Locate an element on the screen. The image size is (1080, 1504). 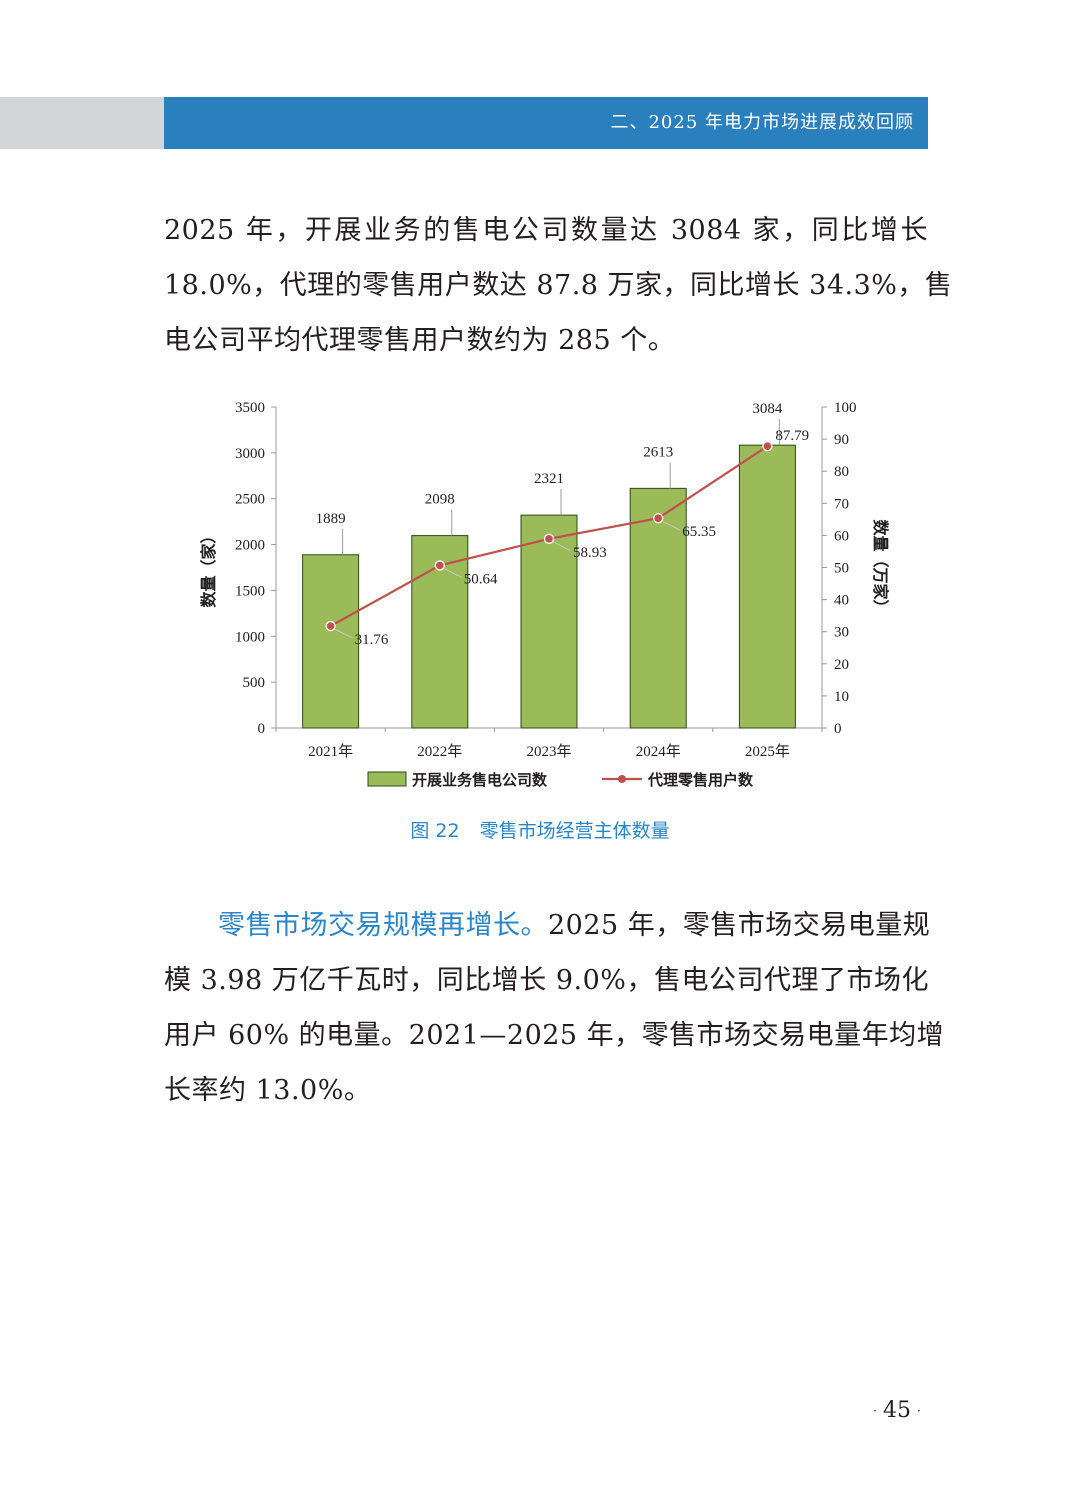
paragraph-line: 模 3.98 万亿千瓦时，同比增长 9.0%，售电公司代理了市场化 is located at coordinates (546, 980).